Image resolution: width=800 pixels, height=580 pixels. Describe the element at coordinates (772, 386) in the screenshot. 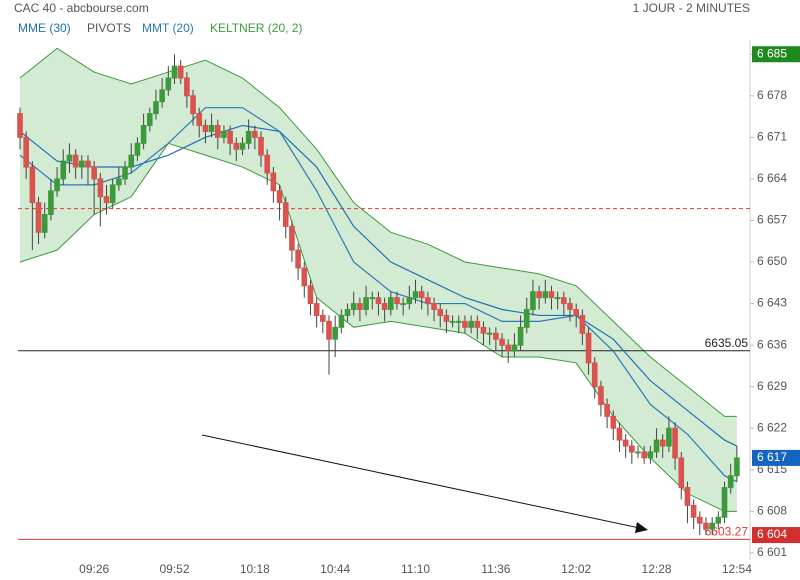

I see `y-tick-label: 6 629` at that location.